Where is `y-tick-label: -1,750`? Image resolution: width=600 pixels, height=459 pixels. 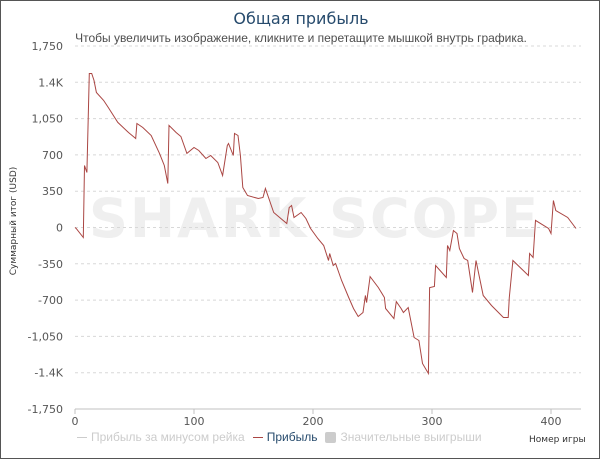
y-tick-label: -1,750 is located at coordinates (45, 409).